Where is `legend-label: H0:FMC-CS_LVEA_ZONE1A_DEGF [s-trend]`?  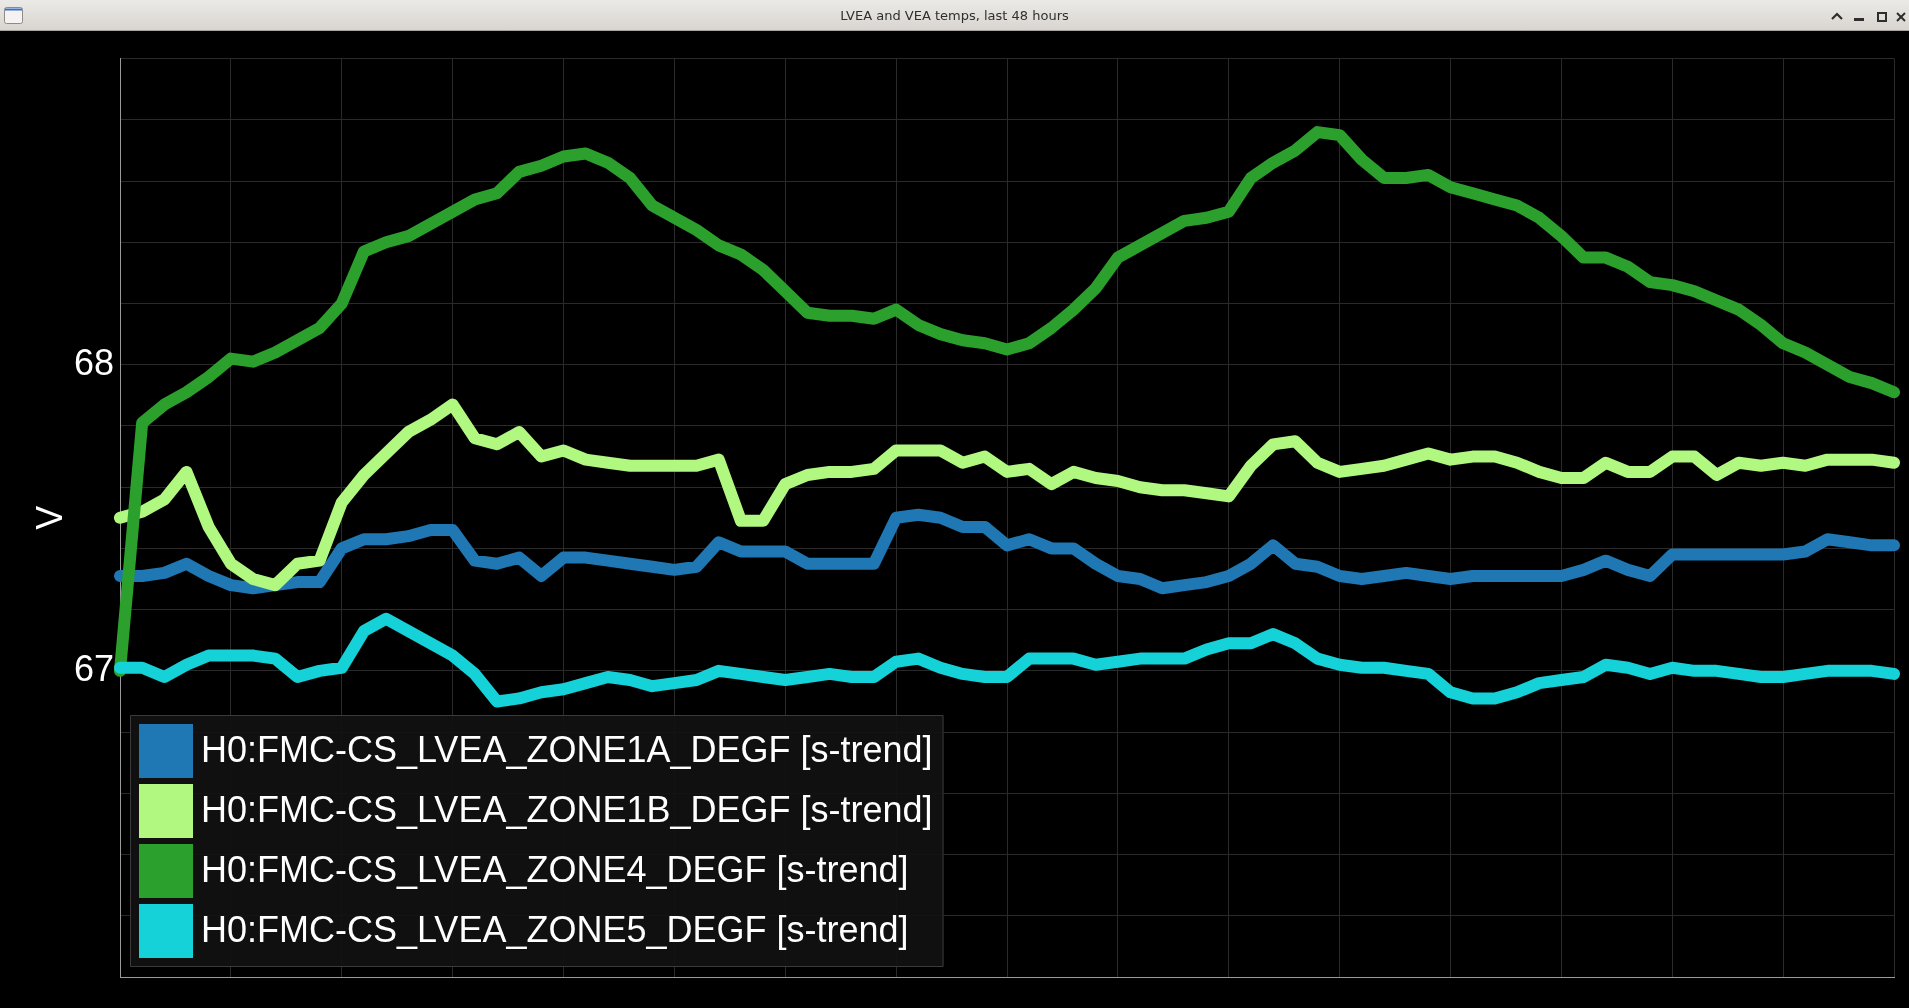
legend-label: H0:FMC-CS_LVEA_ZONE1A_DEGF [s-trend] is located at coordinates (567, 749).